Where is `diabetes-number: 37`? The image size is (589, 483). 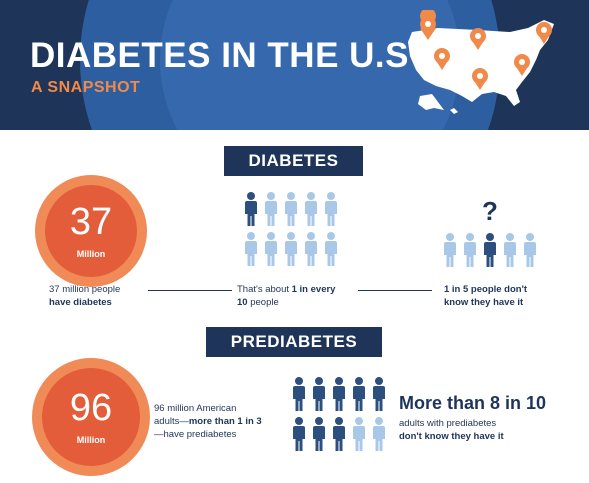
diabetes-number: 37 is located at coordinates (91, 222).